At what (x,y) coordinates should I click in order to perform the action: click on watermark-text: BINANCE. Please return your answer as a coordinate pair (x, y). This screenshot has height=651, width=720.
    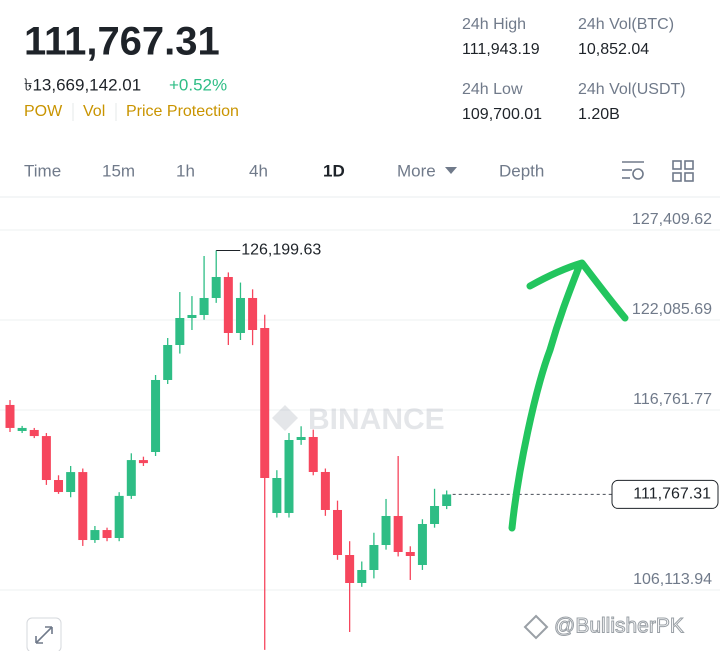
    Looking at the image, I should click on (376, 419).